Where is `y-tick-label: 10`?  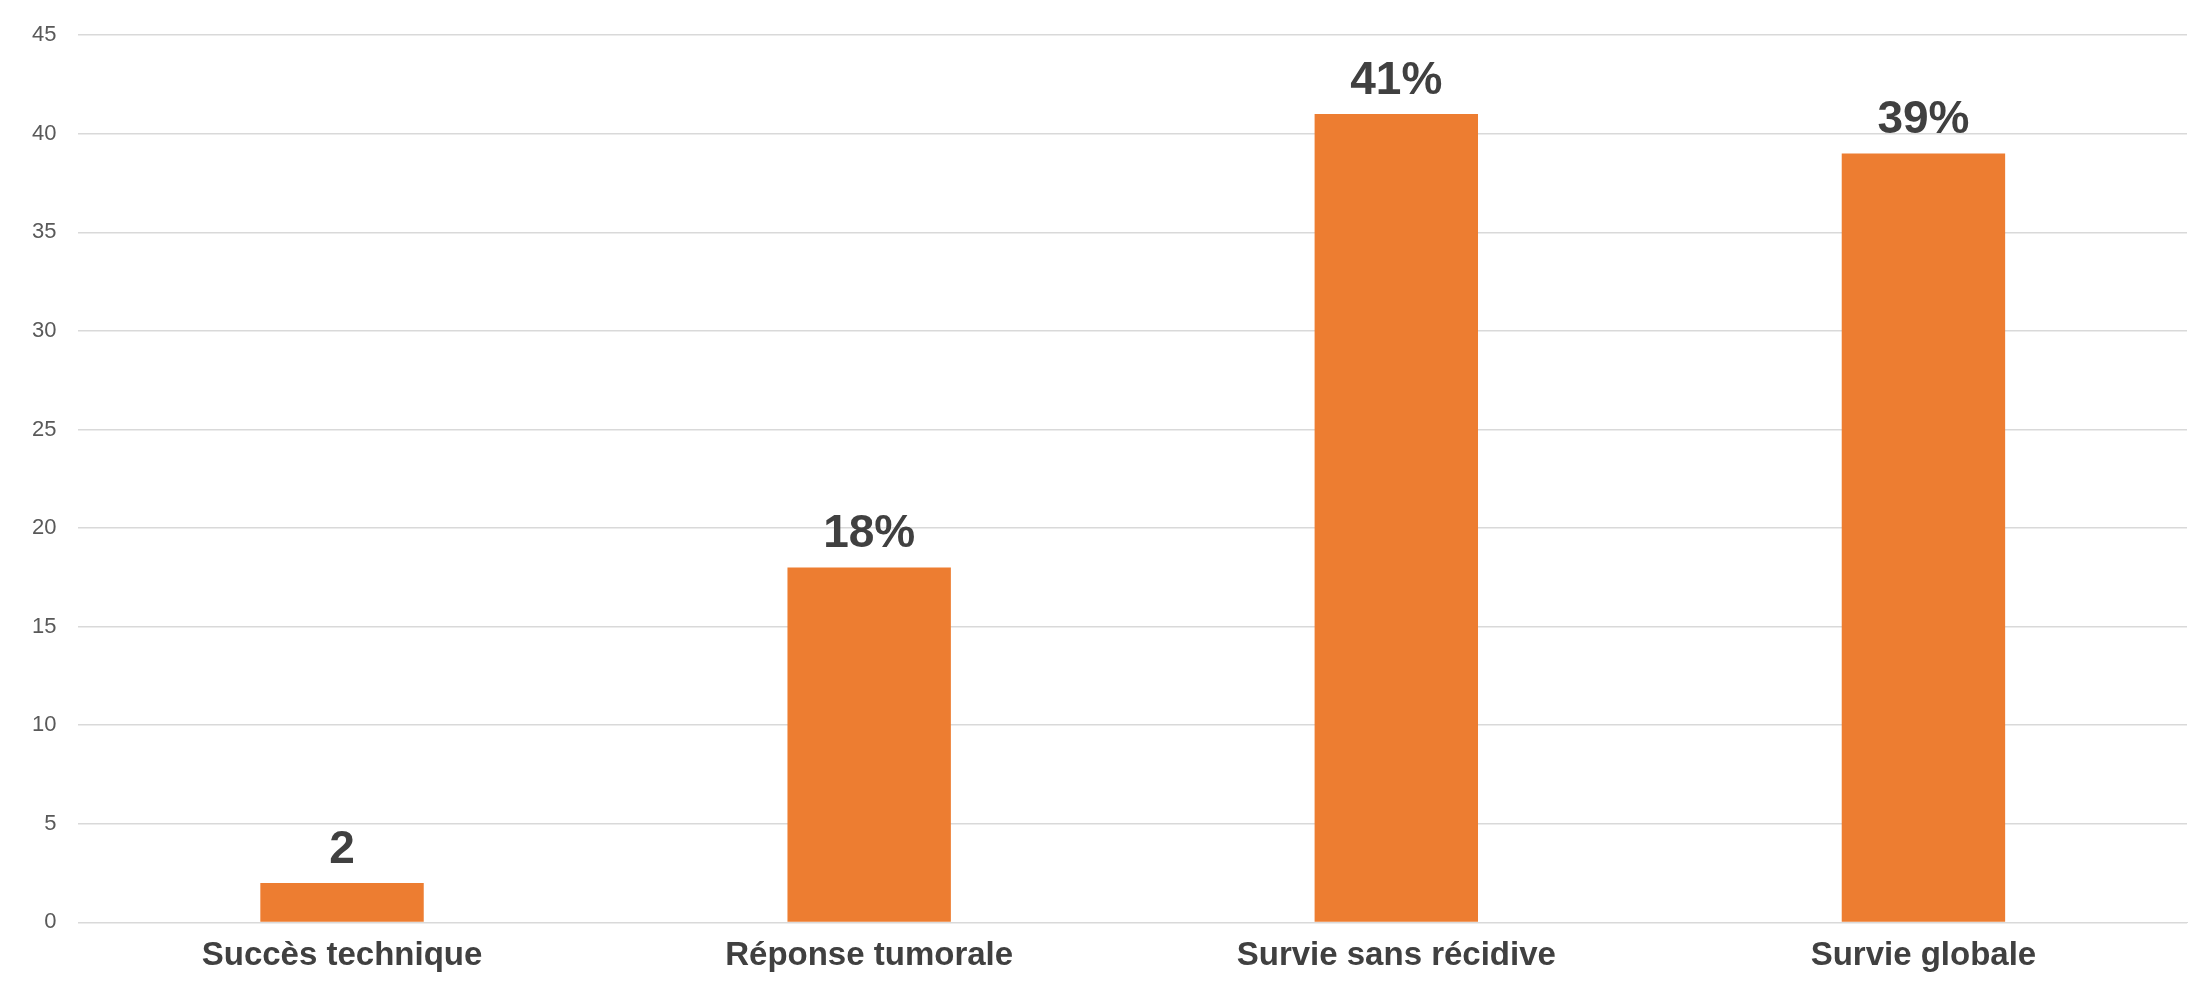
y-tick-label: 10 is located at coordinates (44, 724).